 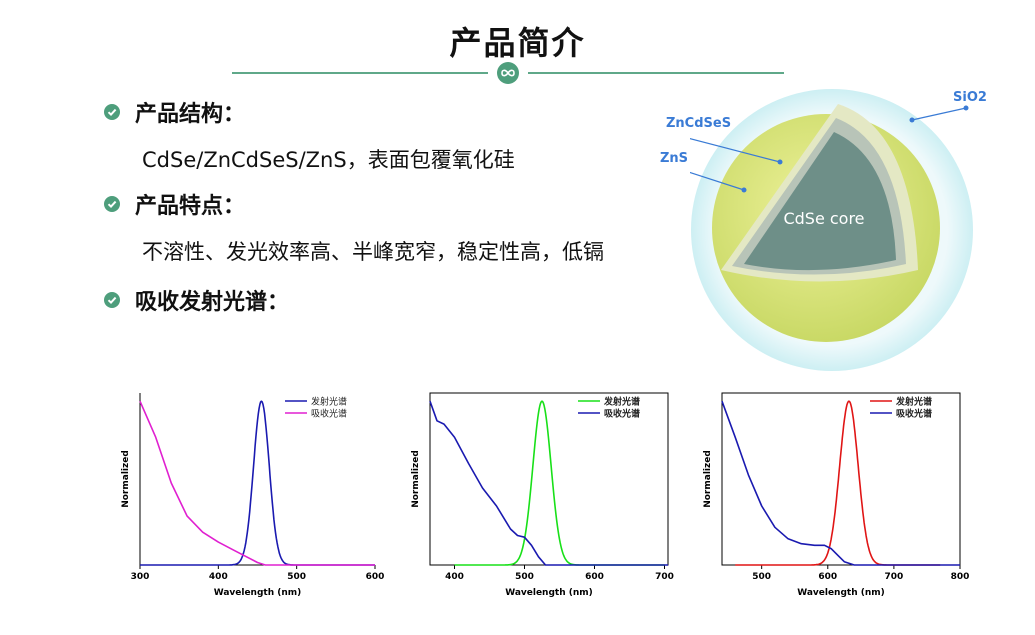 I want to click on section-heading: 产品结构：, so click(x=190, y=114).